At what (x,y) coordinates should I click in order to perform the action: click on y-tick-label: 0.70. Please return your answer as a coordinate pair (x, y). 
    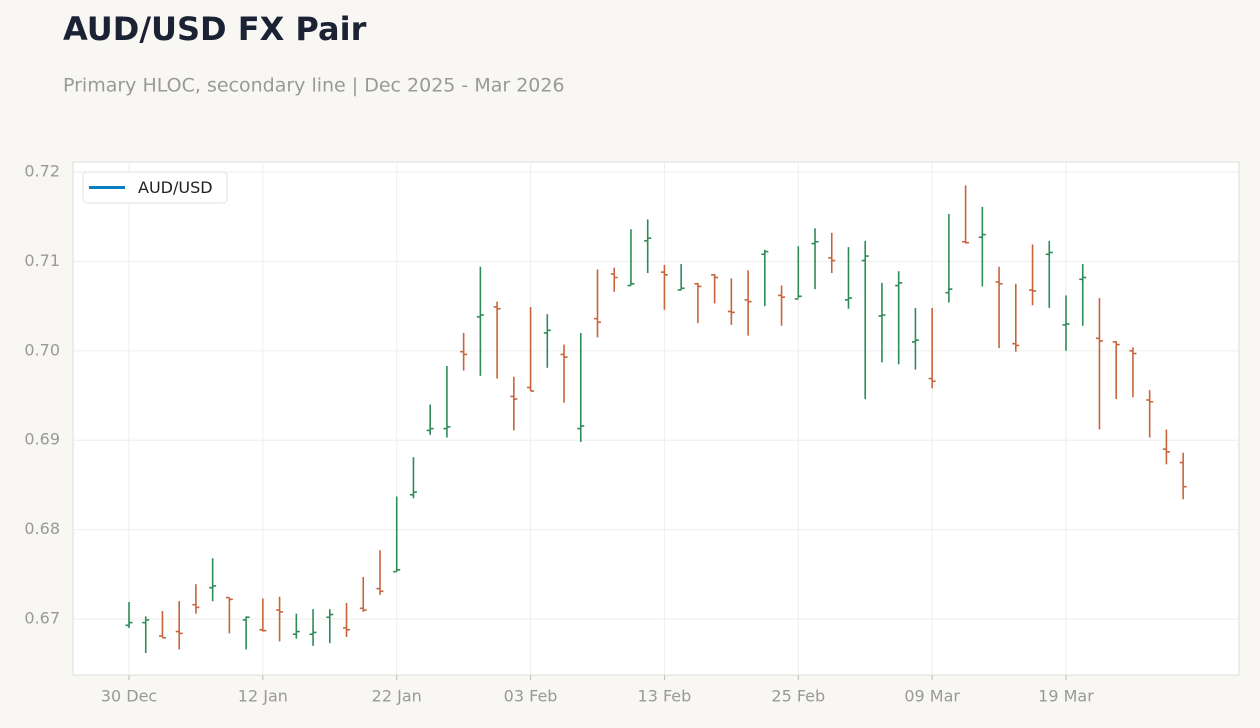
    Looking at the image, I should click on (42, 349).